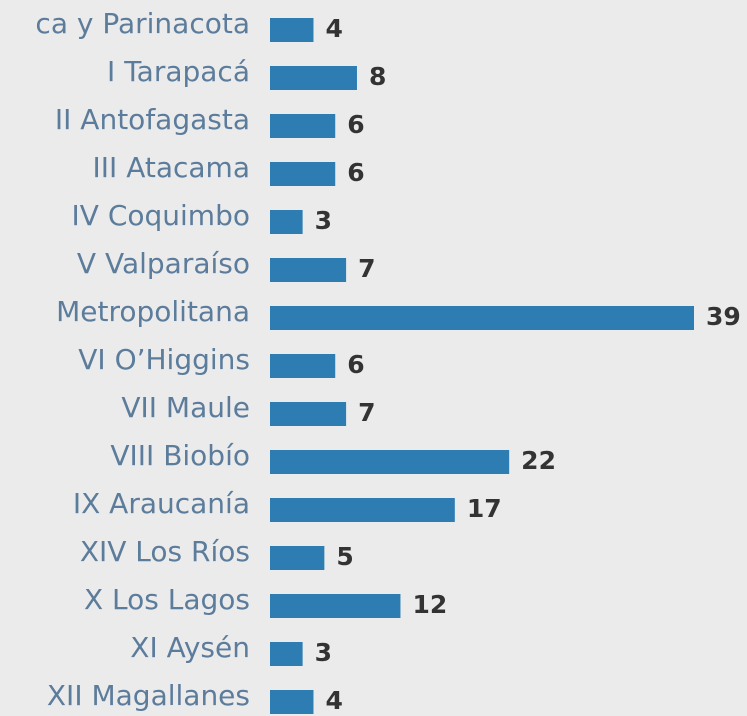 Image resolution: width=747 pixels, height=716 pixels. Describe the element at coordinates (429, 604) in the screenshot. I see `value-label: 12` at that location.